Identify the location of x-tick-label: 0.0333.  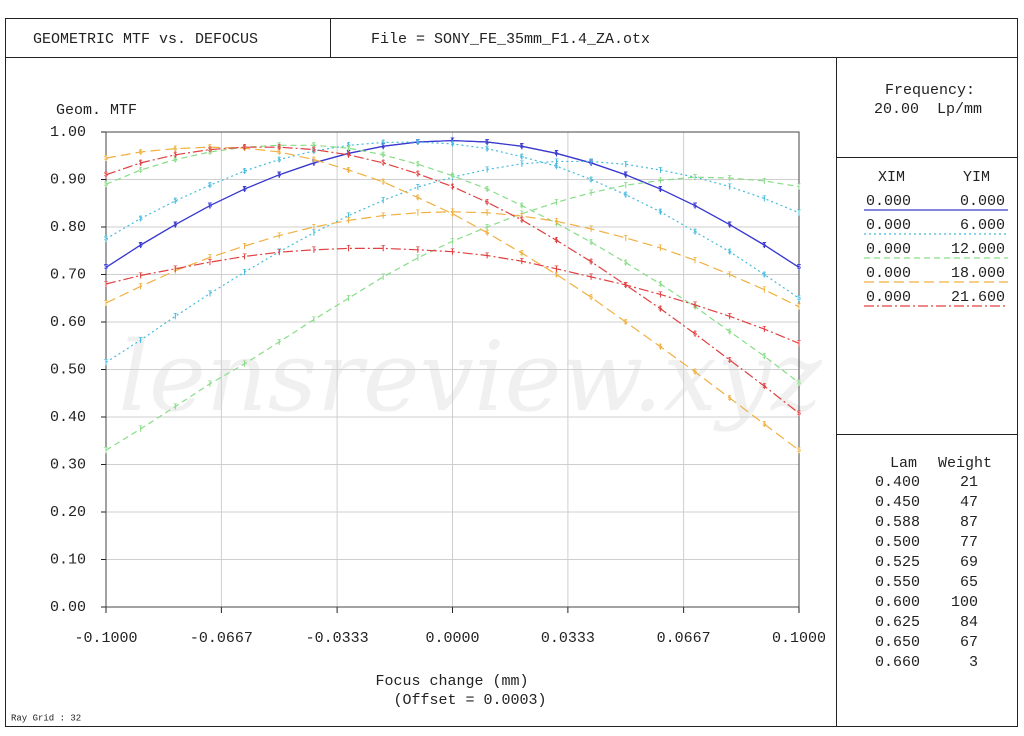
(568, 638).